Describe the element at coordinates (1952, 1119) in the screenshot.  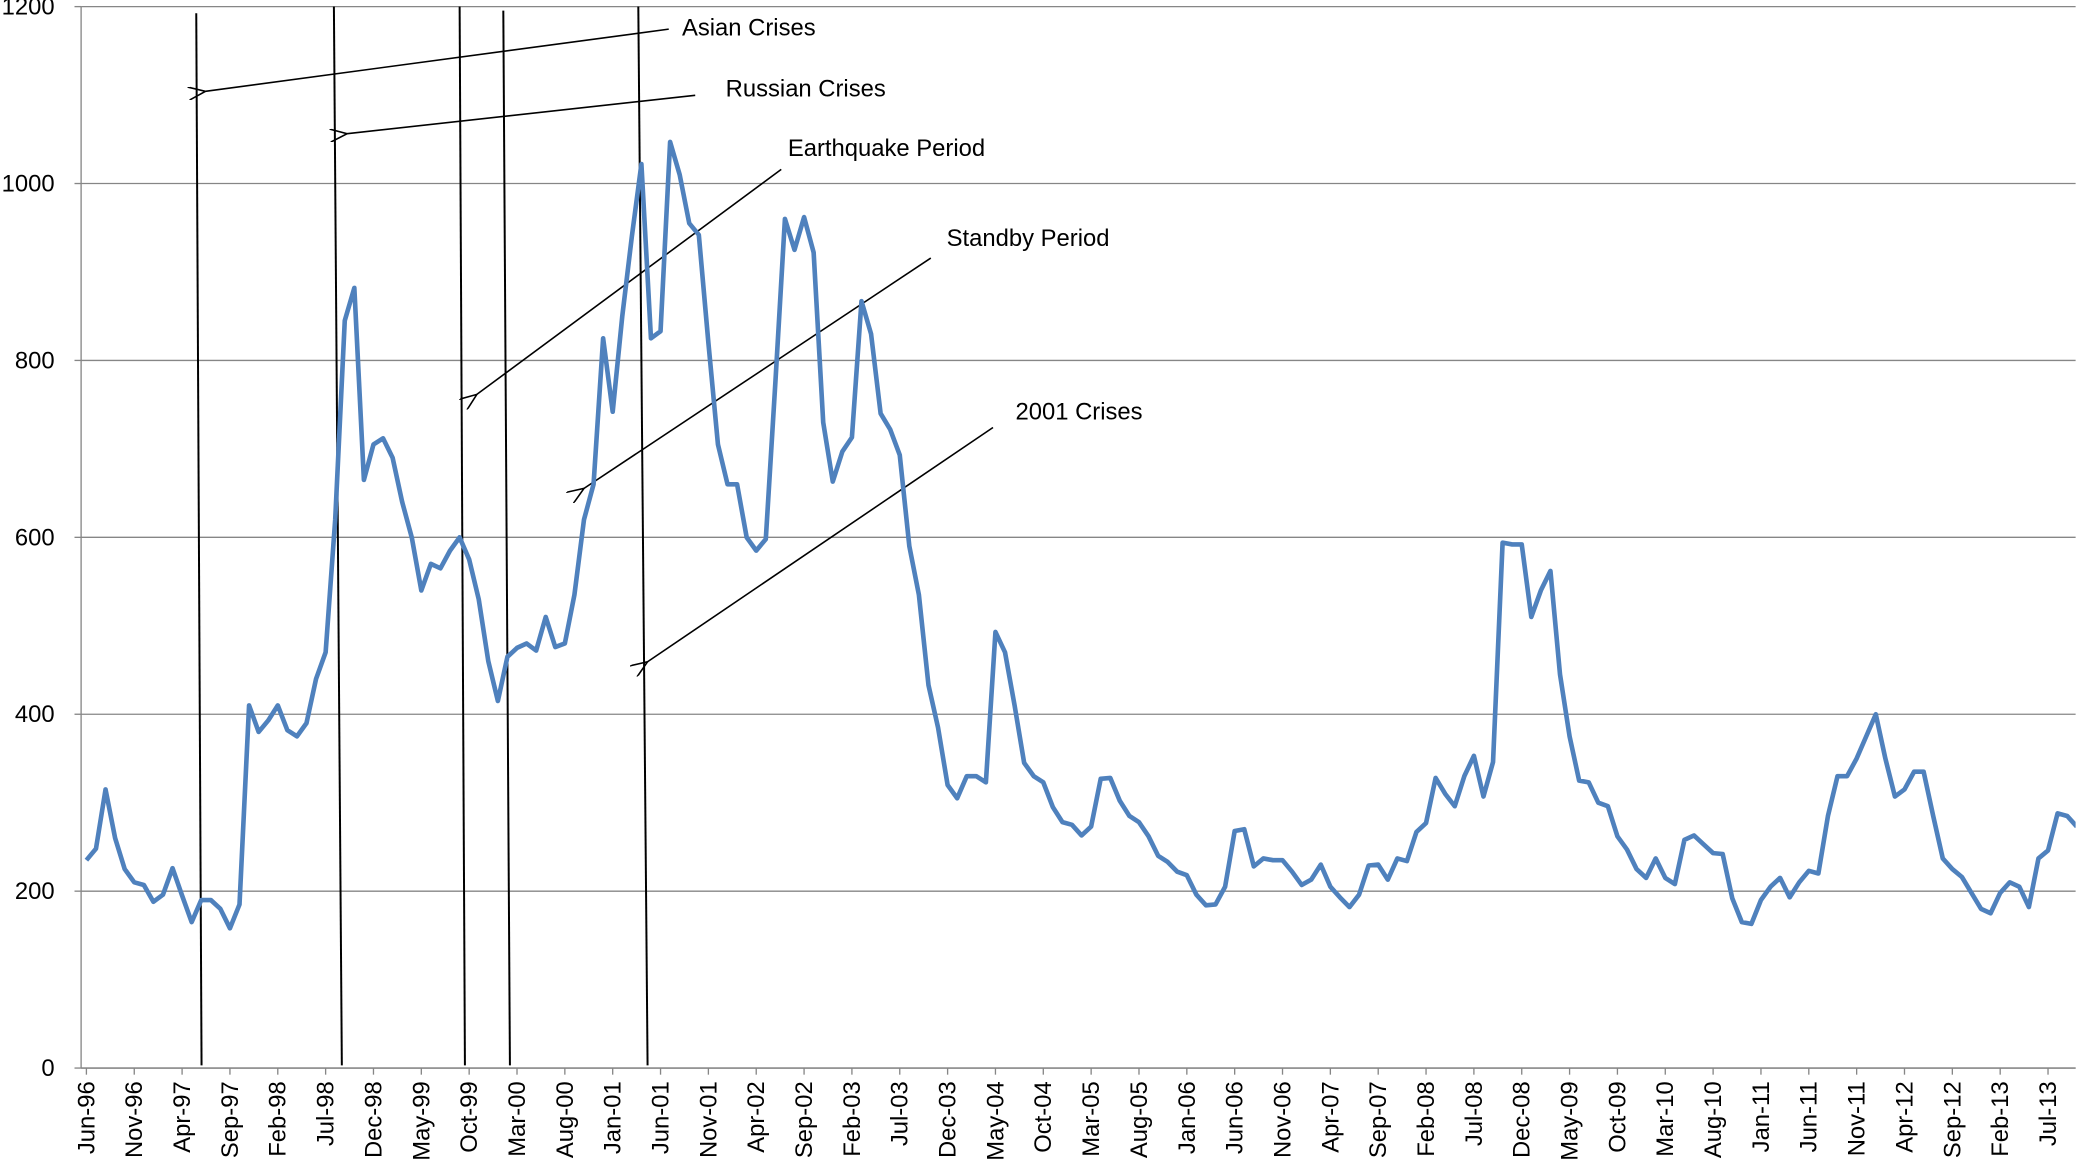
I see `x-tick-label: Sep-12` at that location.